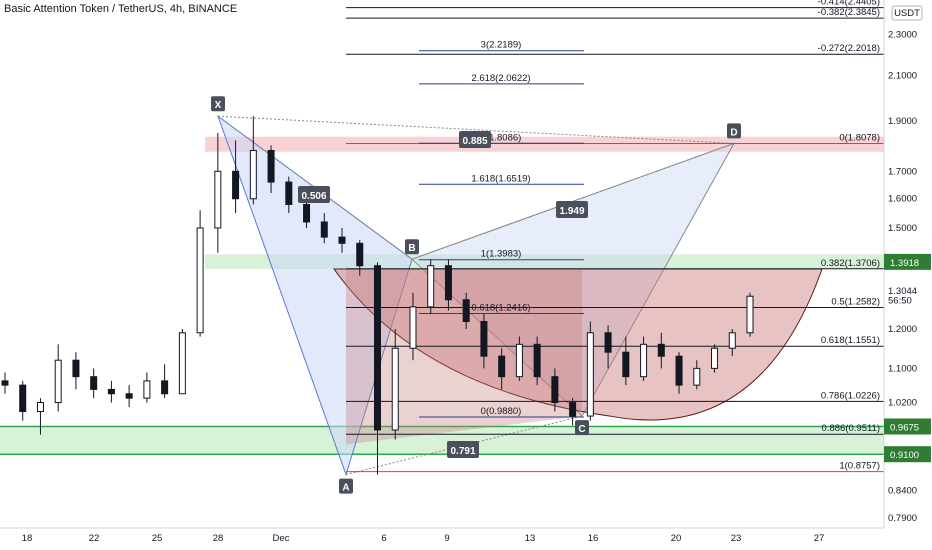 The height and width of the screenshot is (550, 932). Describe the element at coordinates (464, 356) in the screenshot. I see `cup-body` at that location.